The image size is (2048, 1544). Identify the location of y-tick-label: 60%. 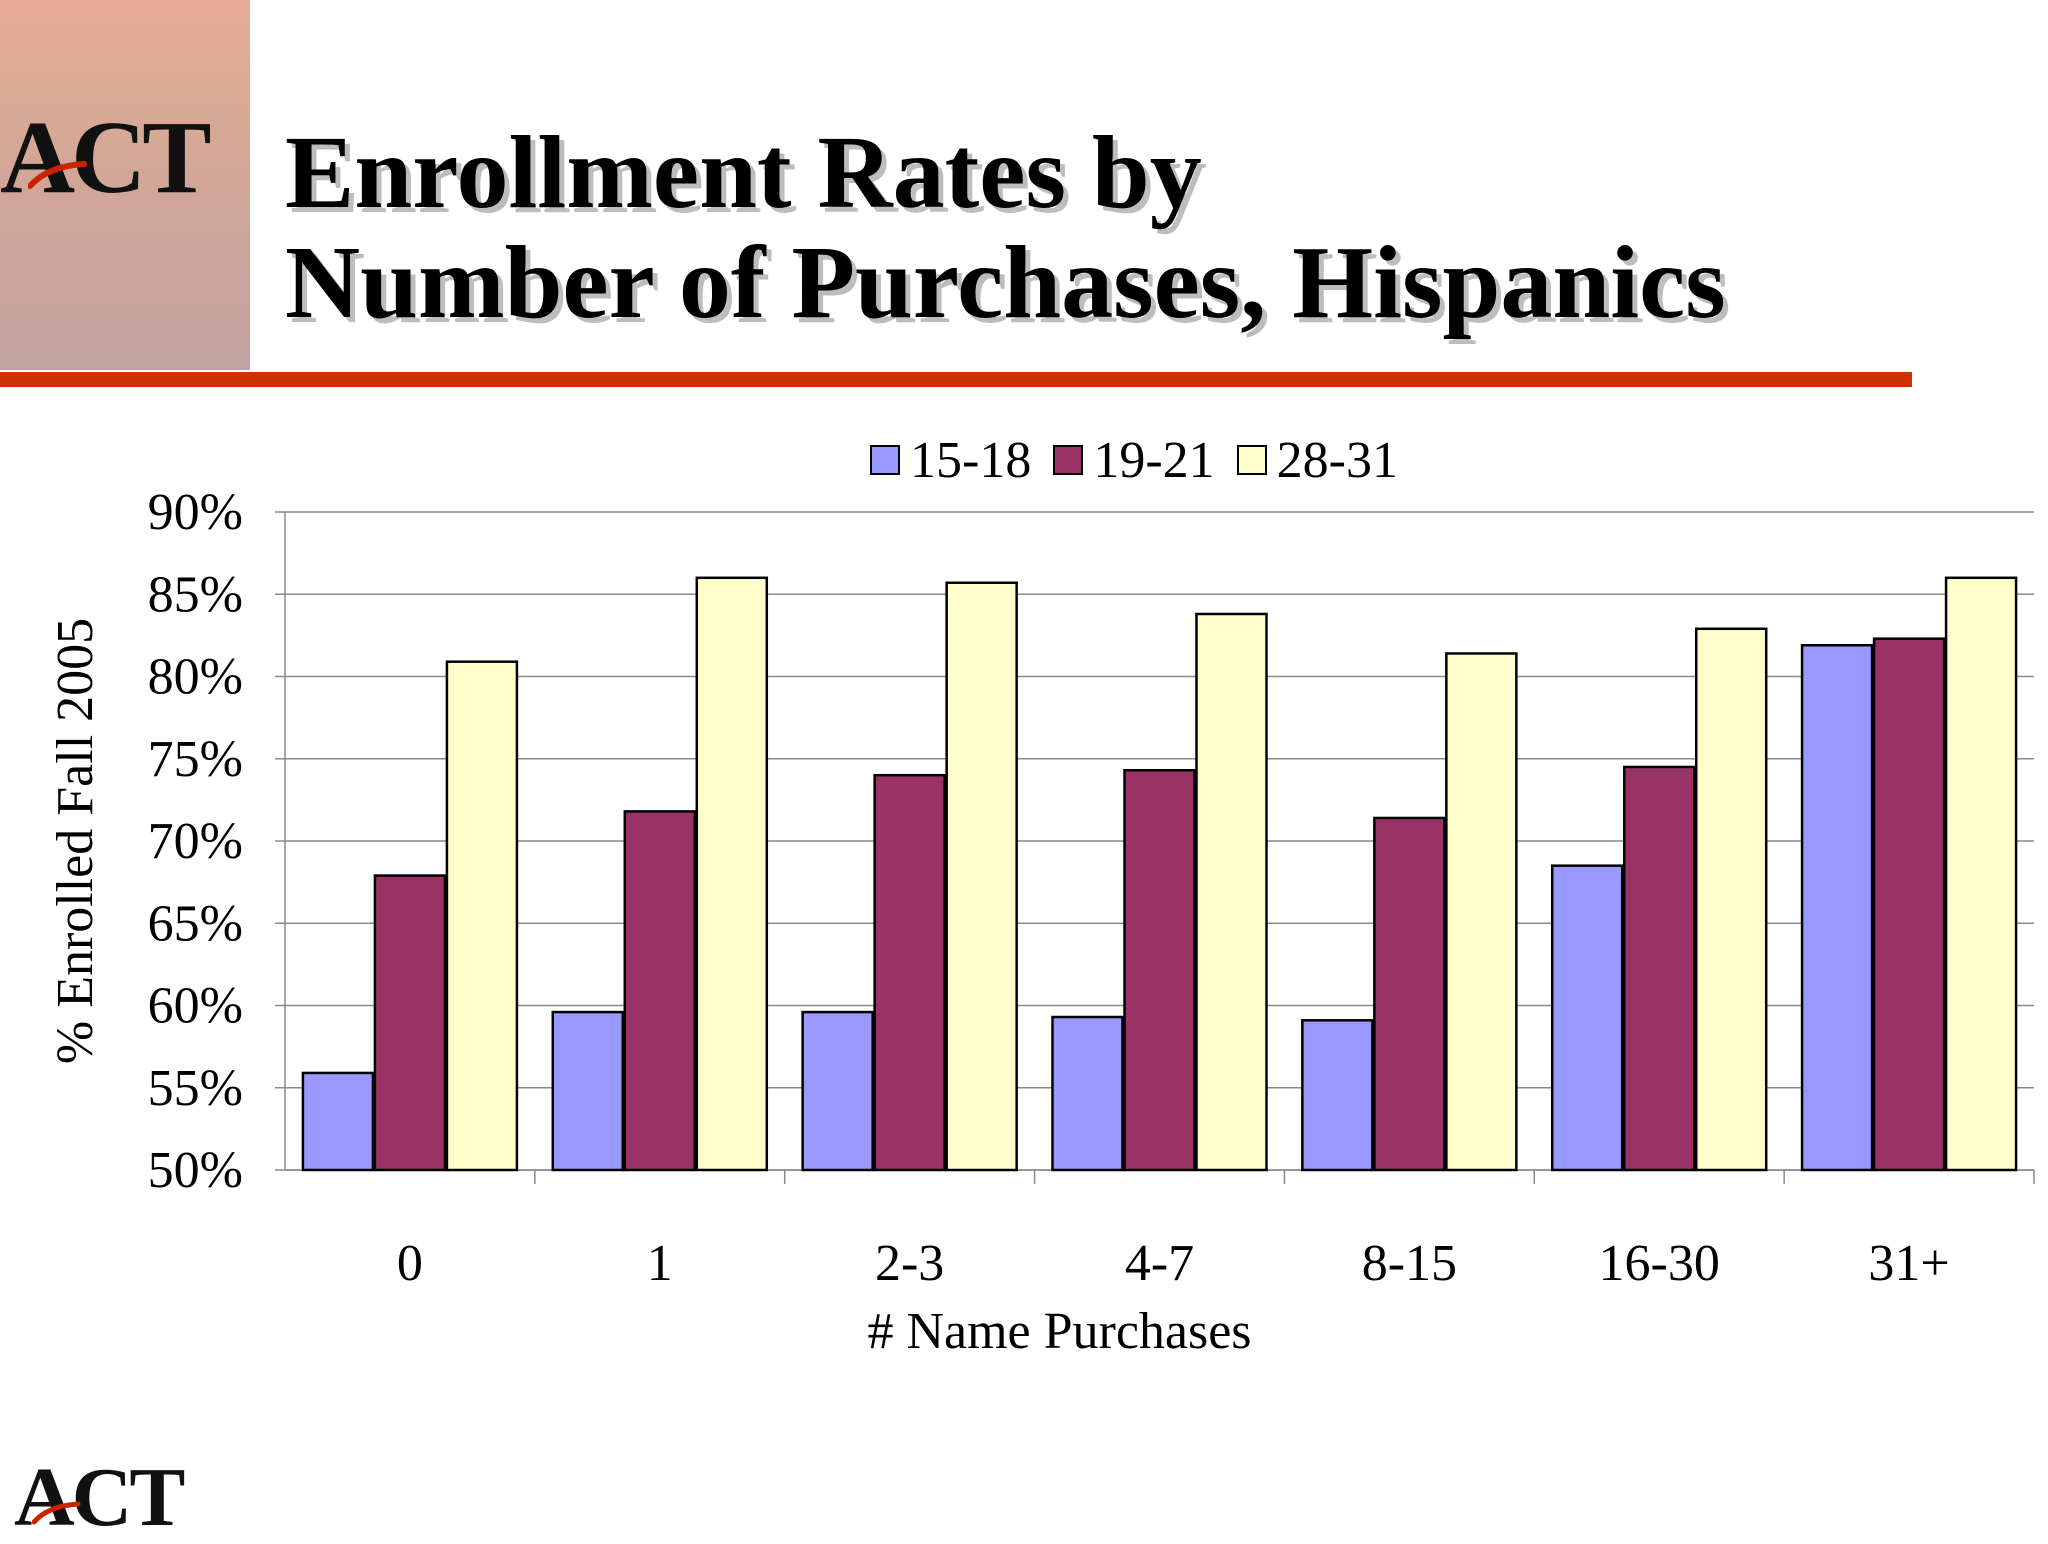
(195, 1006).